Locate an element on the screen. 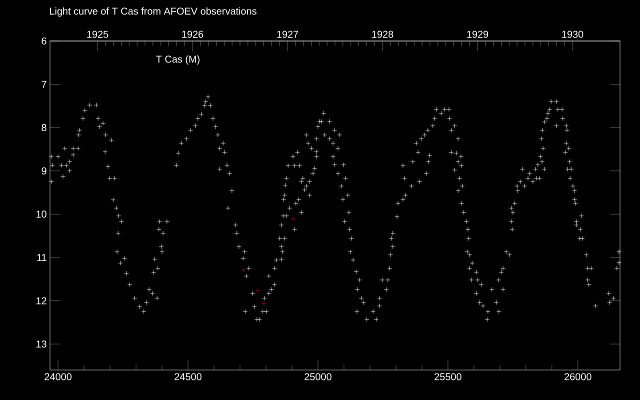 This screenshot has width=640, height=400. x2-tick-label: 1930 is located at coordinates (573, 34).